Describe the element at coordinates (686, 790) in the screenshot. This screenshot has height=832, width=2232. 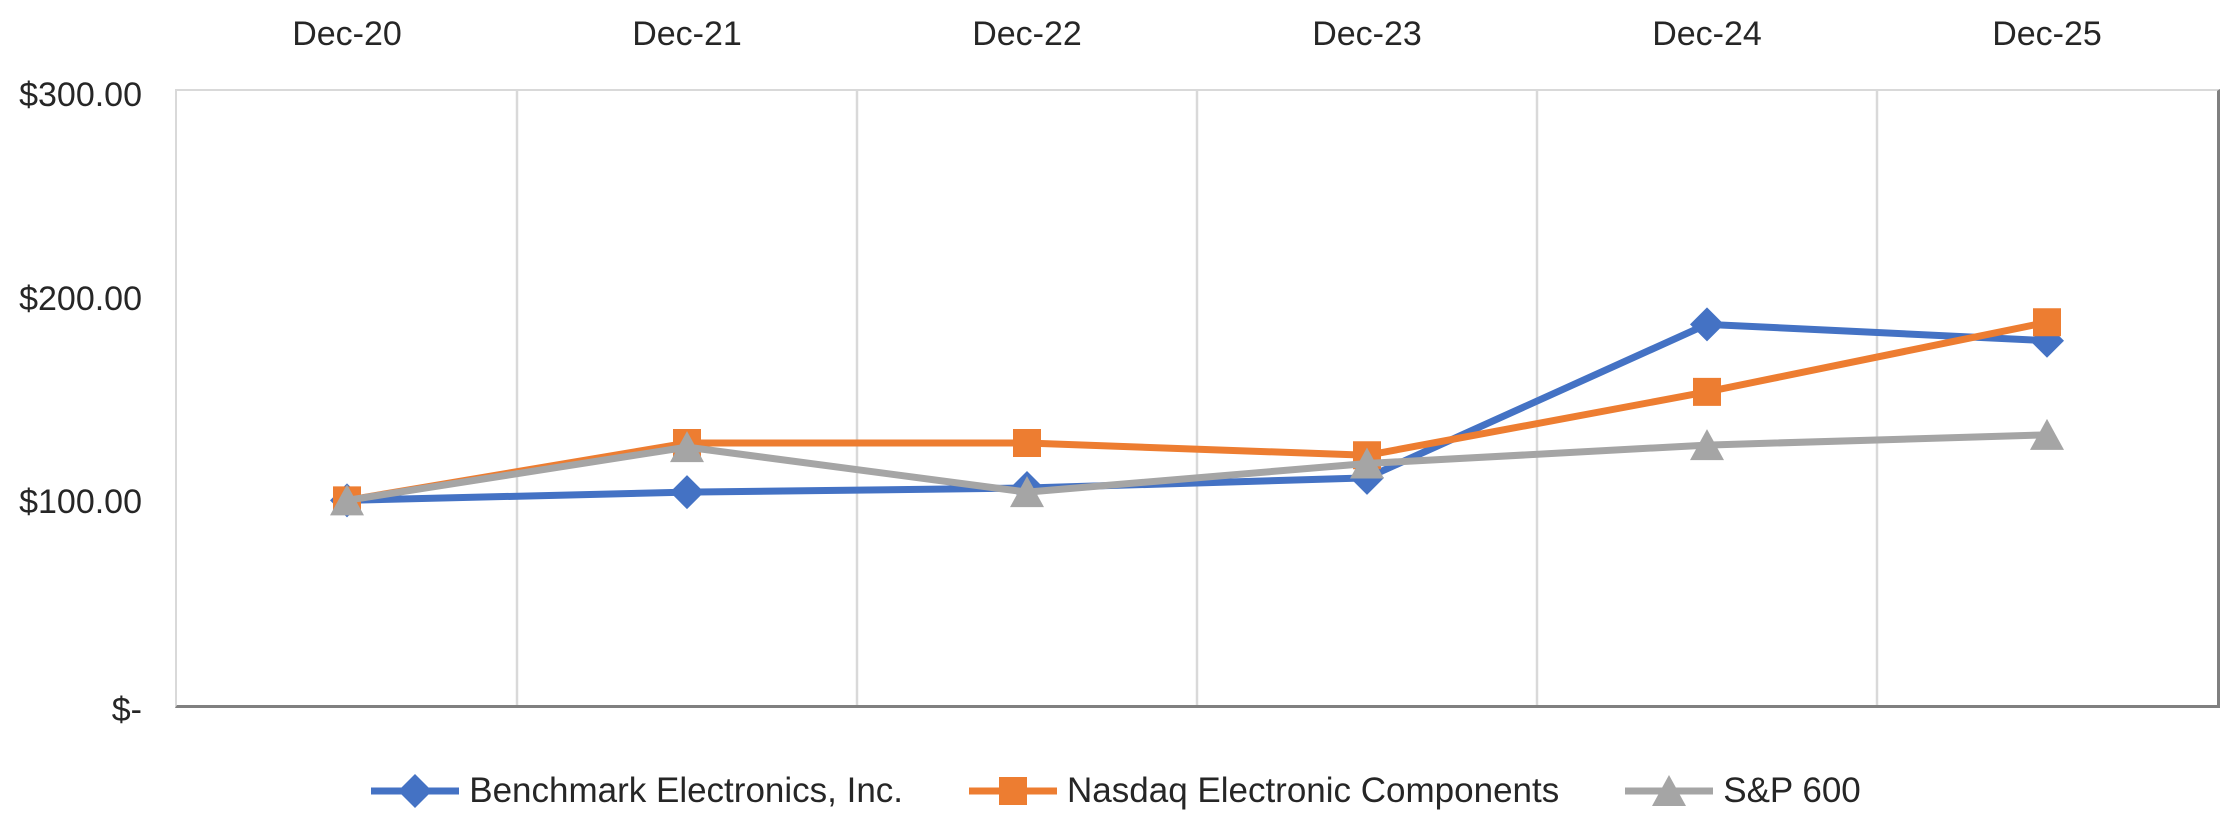
I see `legend-label-benchmark: Benchmark Electronics, Inc.` at that location.